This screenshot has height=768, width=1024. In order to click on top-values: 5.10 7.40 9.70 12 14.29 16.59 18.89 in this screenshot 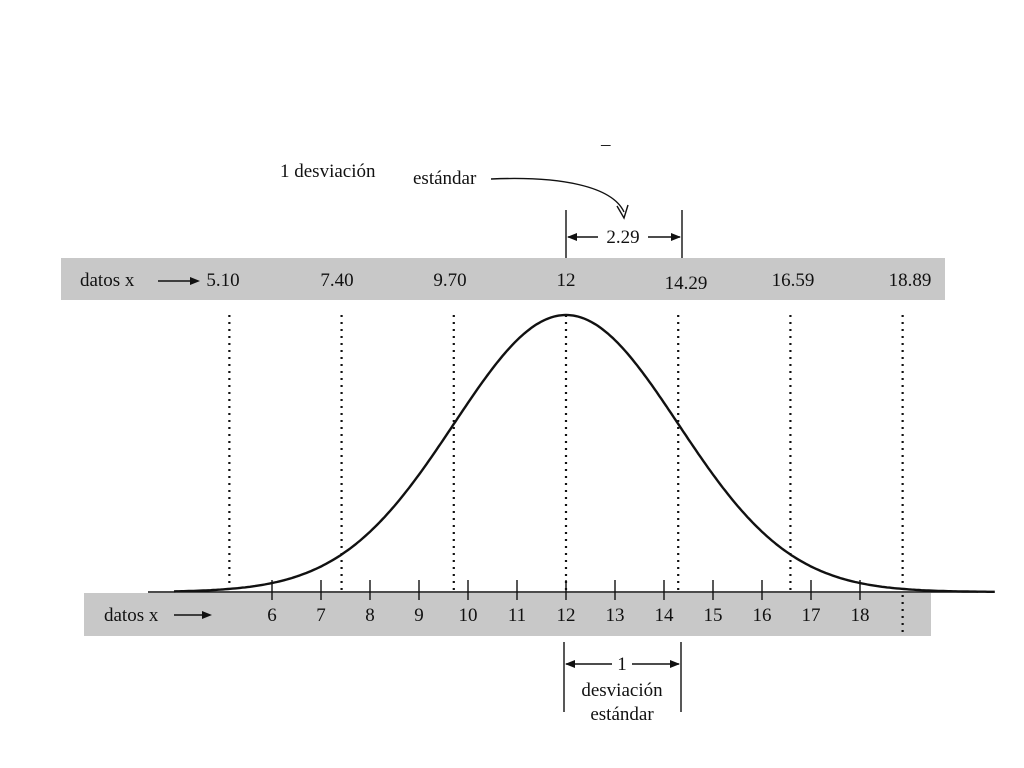, I will do `click(568, 282)`.